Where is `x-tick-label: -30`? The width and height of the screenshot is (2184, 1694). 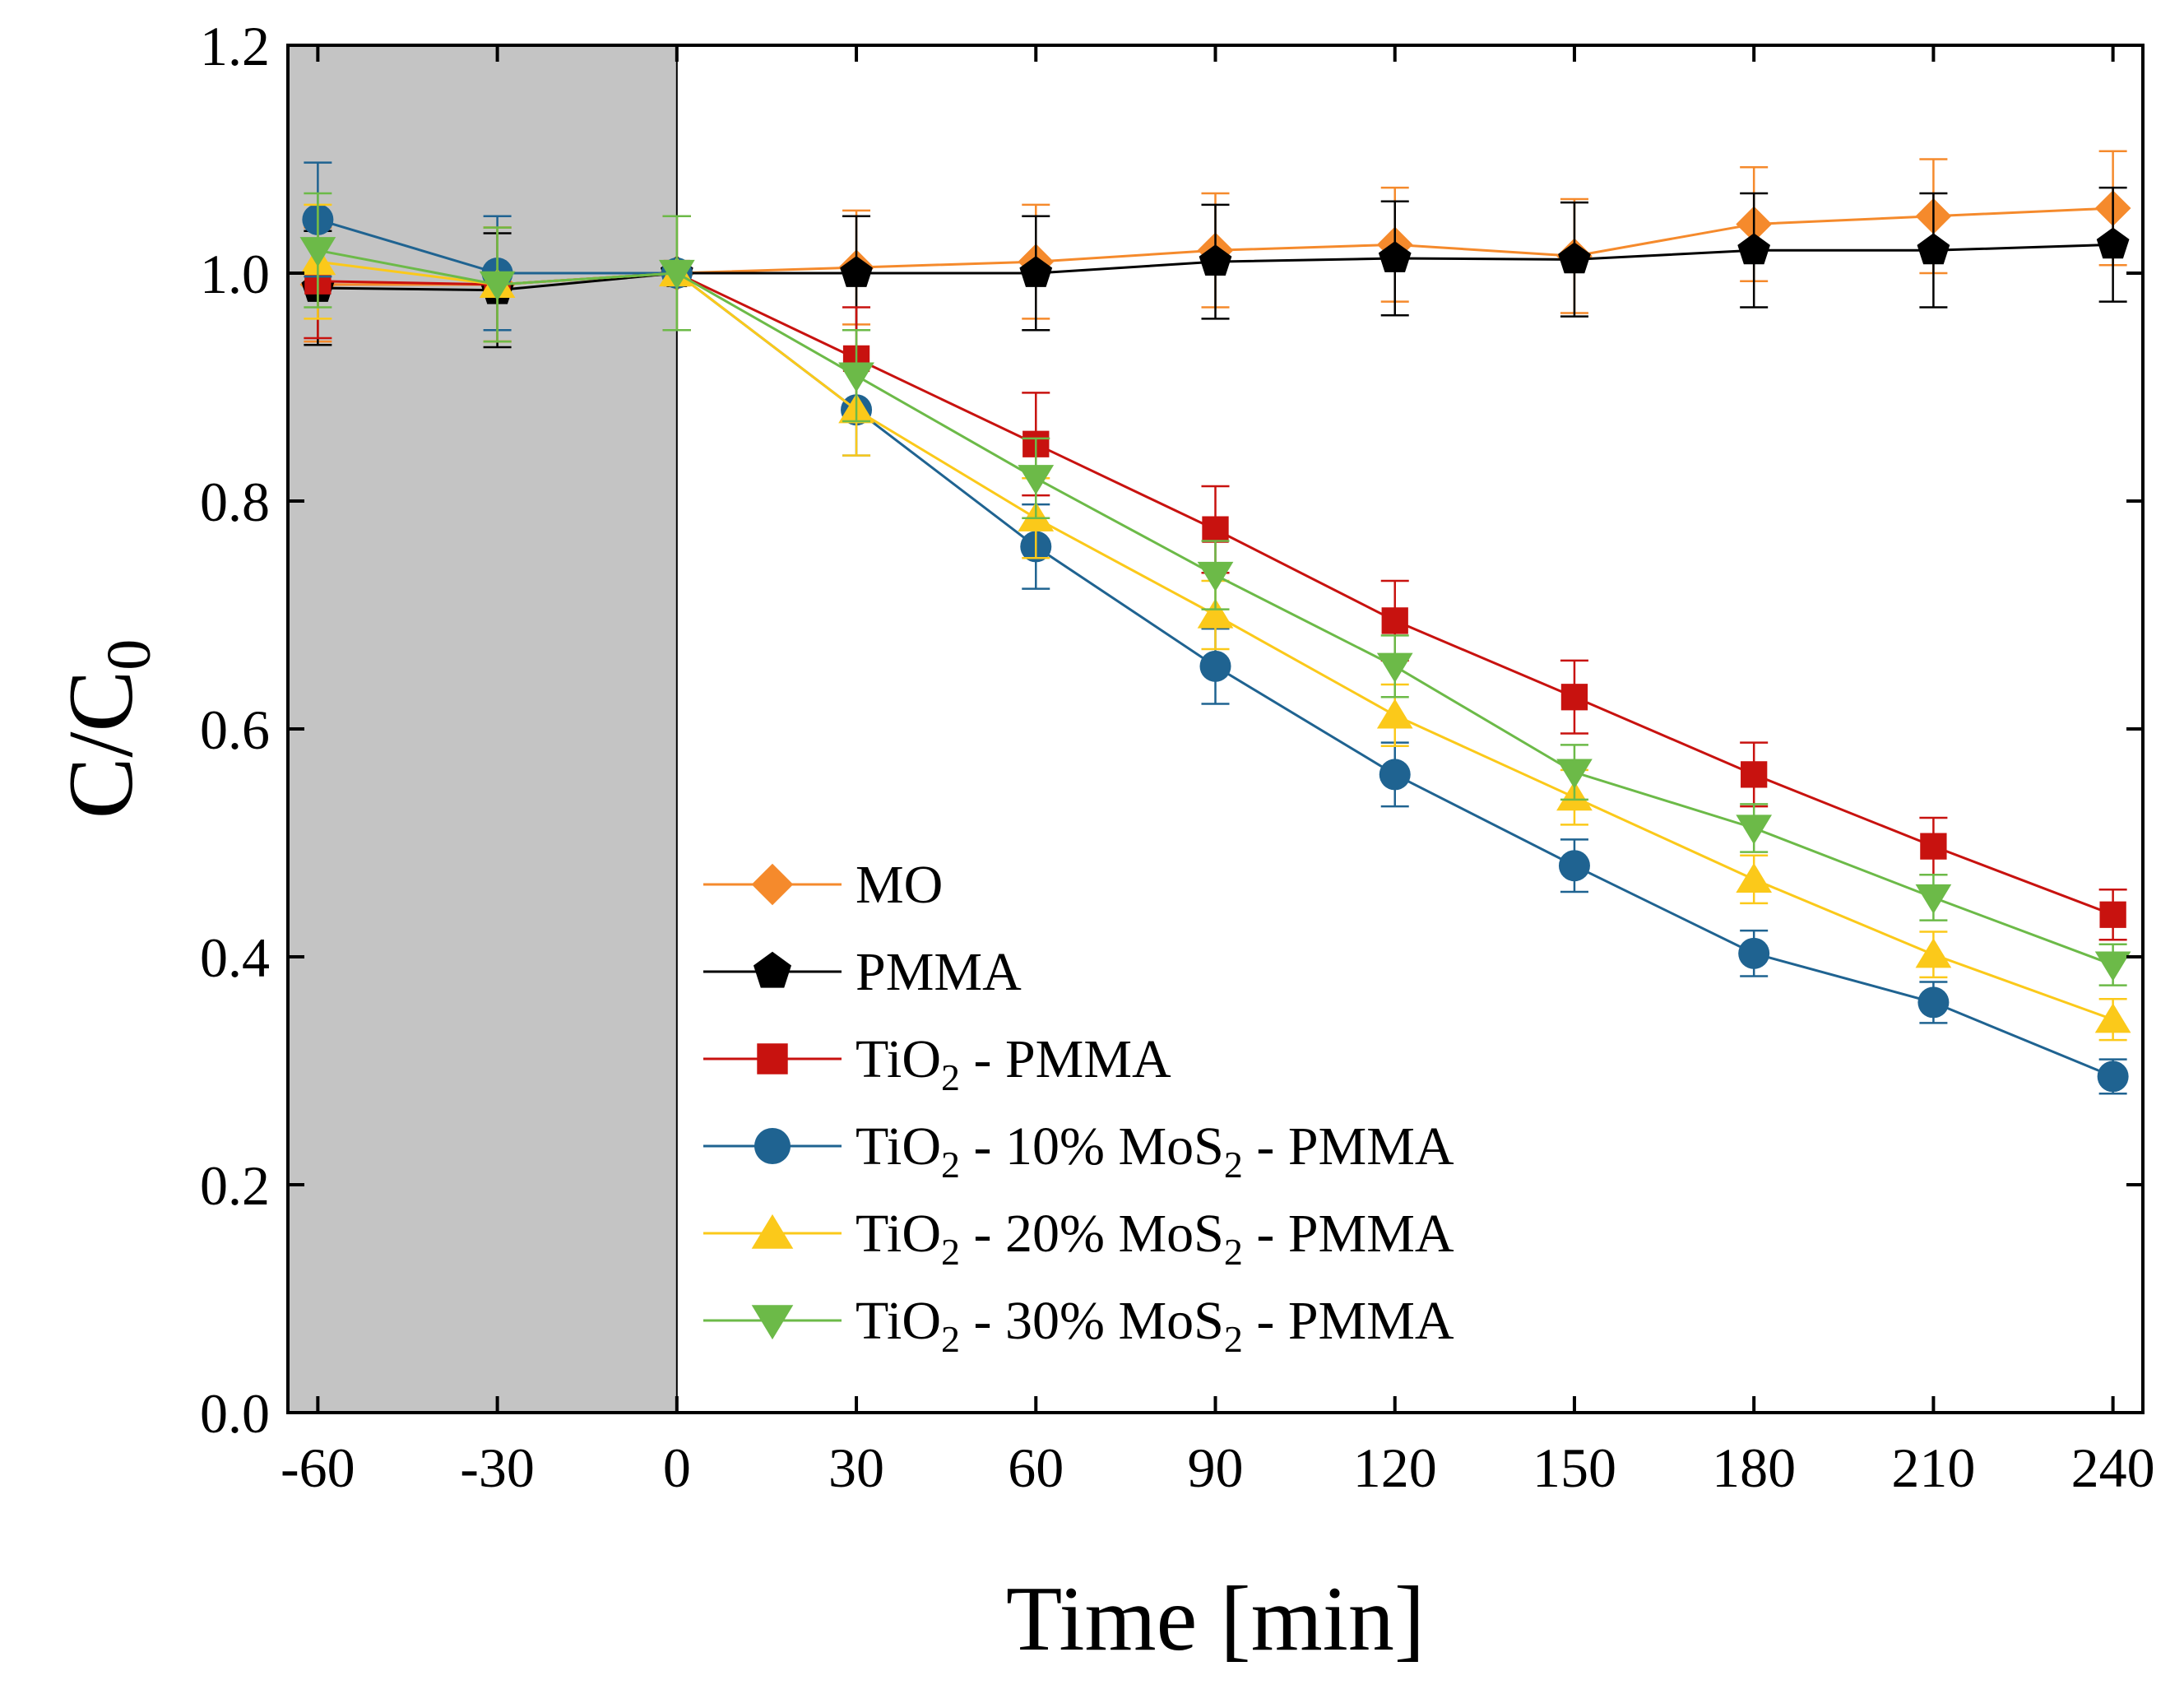
x-tick-label: -30 is located at coordinates (497, 1467).